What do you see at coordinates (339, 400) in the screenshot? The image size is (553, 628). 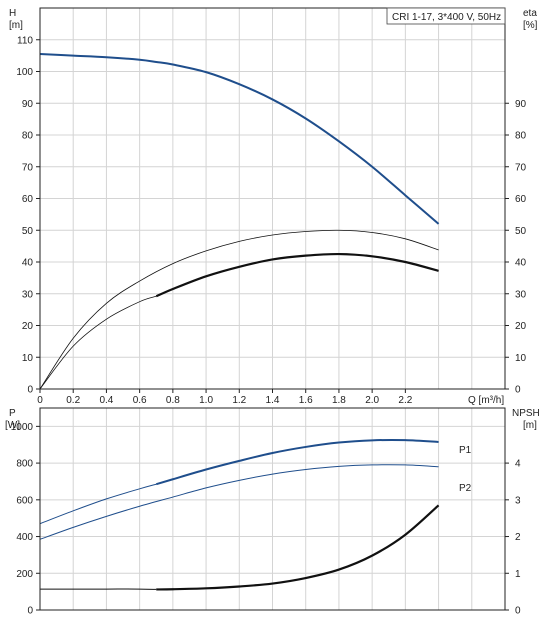 I see `x-tick-label: 1.8` at bounding box center [339, 400].